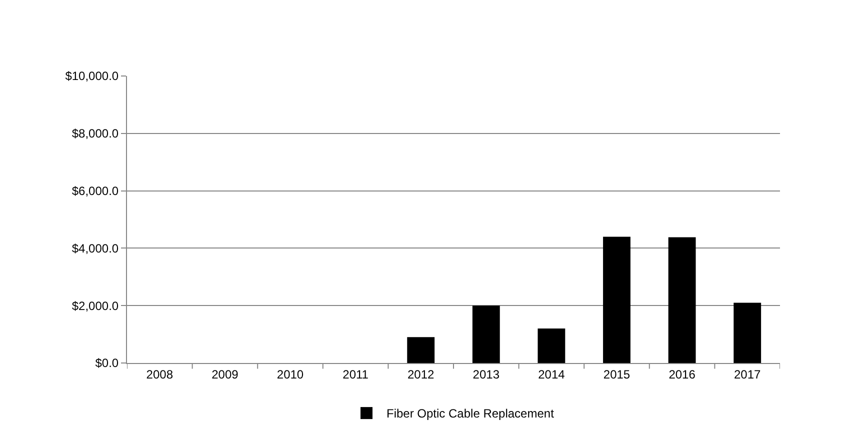 The image size is (857, 438). I want to click on x-tick-label: 2010, so click(290, 374).